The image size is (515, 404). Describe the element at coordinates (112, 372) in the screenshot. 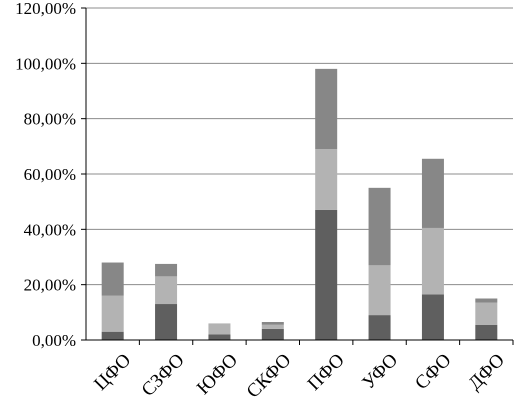

I see `x-tick-label: ЦФО` at that location.